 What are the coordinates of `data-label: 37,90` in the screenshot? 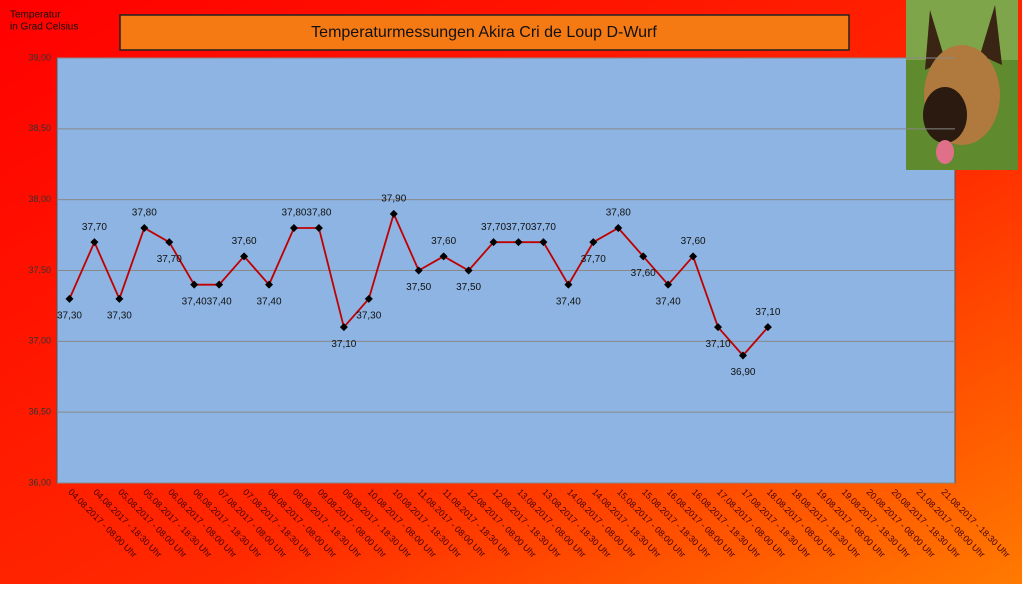 It's located at (393, 198).